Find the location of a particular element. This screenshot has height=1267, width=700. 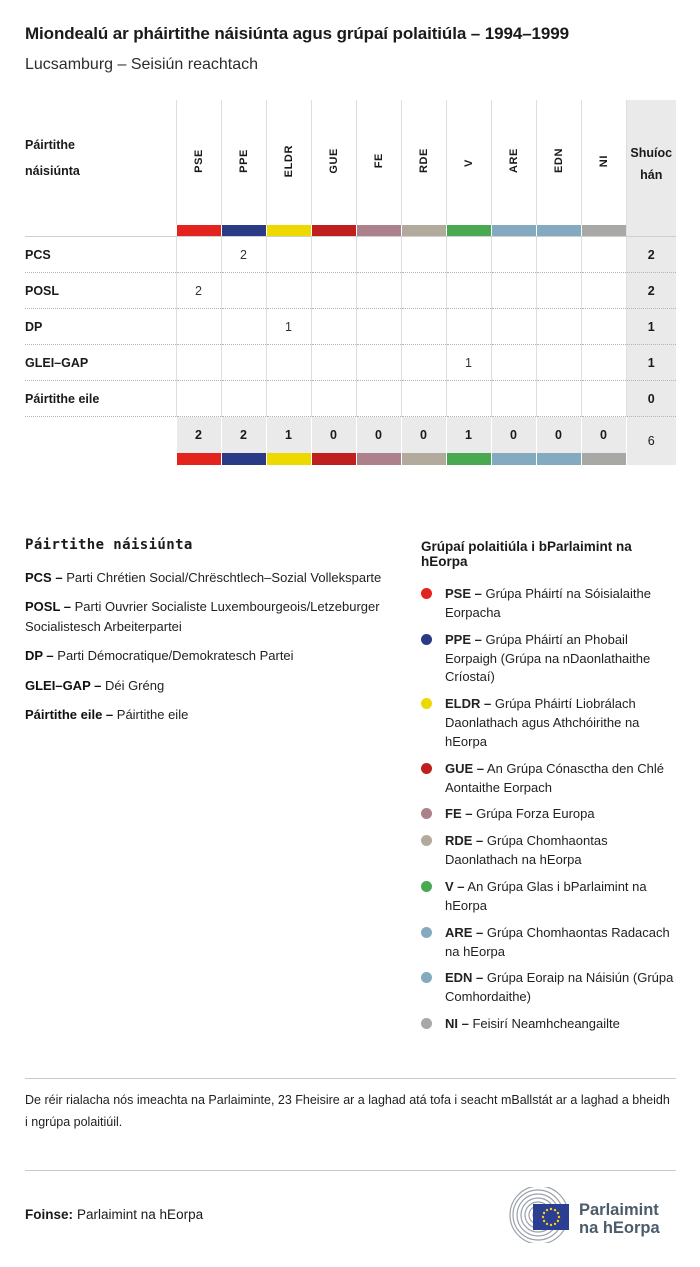

column-header-label-EDN: EDN is located at coordinates (558, 161).